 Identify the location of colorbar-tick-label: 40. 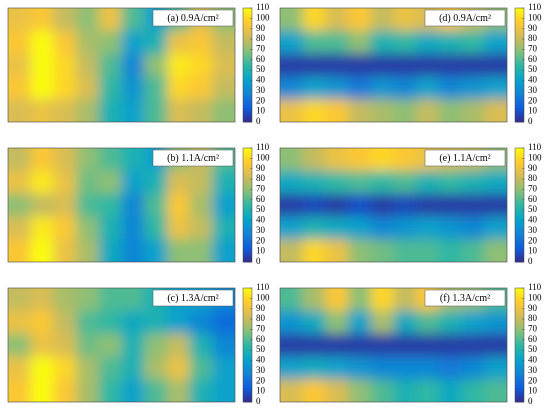
(533, 80).